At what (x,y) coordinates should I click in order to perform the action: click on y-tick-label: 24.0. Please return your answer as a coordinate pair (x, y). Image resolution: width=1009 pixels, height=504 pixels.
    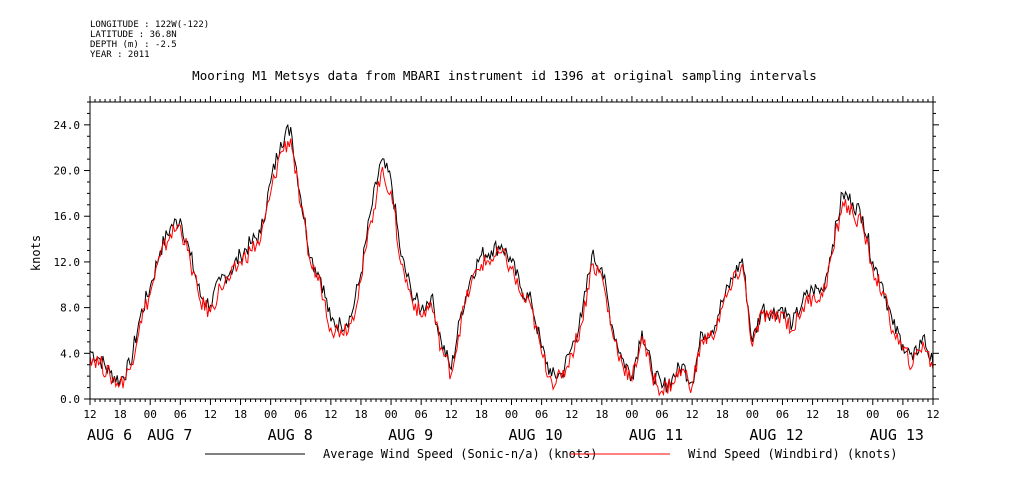
    Looking at the image, I should click on (67, 125).